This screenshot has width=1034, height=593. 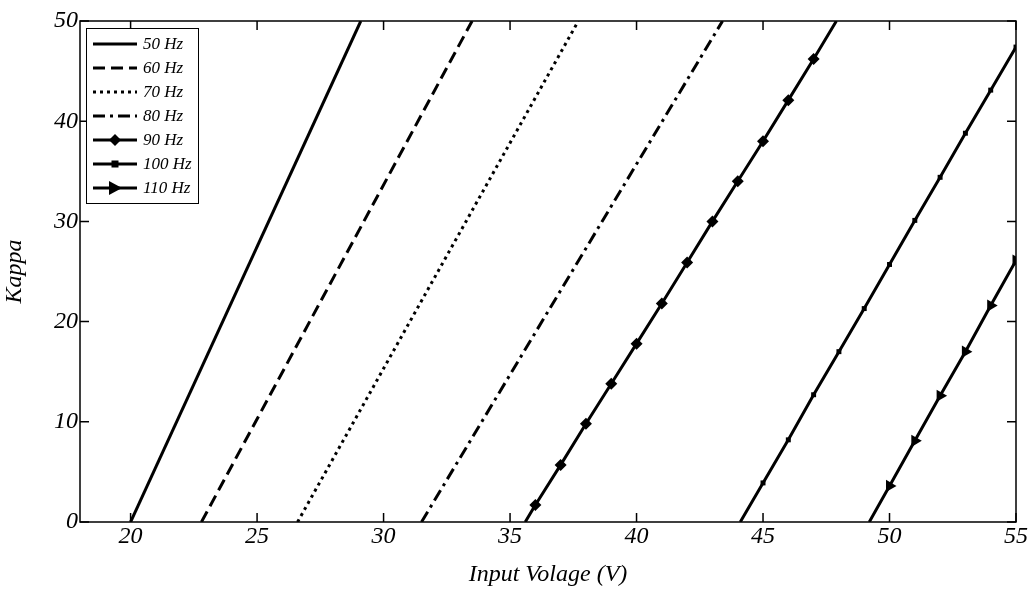 What do you see at coordinates (163, 140) in the screenshot?
I see `legend-label: 90 Hz` at bounding box center [163, 140].